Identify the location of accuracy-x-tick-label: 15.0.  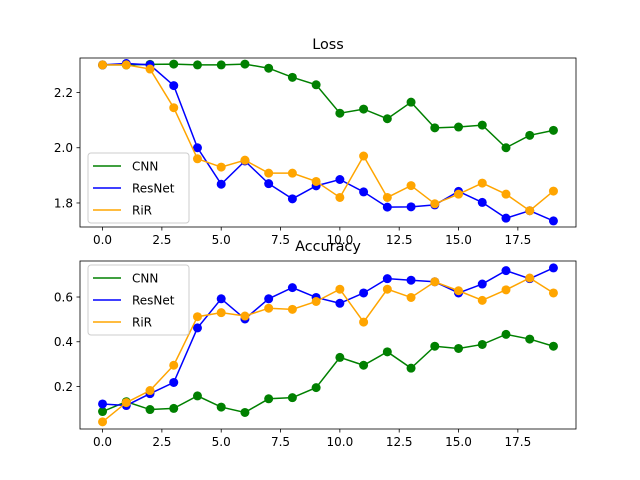
(458, 442).